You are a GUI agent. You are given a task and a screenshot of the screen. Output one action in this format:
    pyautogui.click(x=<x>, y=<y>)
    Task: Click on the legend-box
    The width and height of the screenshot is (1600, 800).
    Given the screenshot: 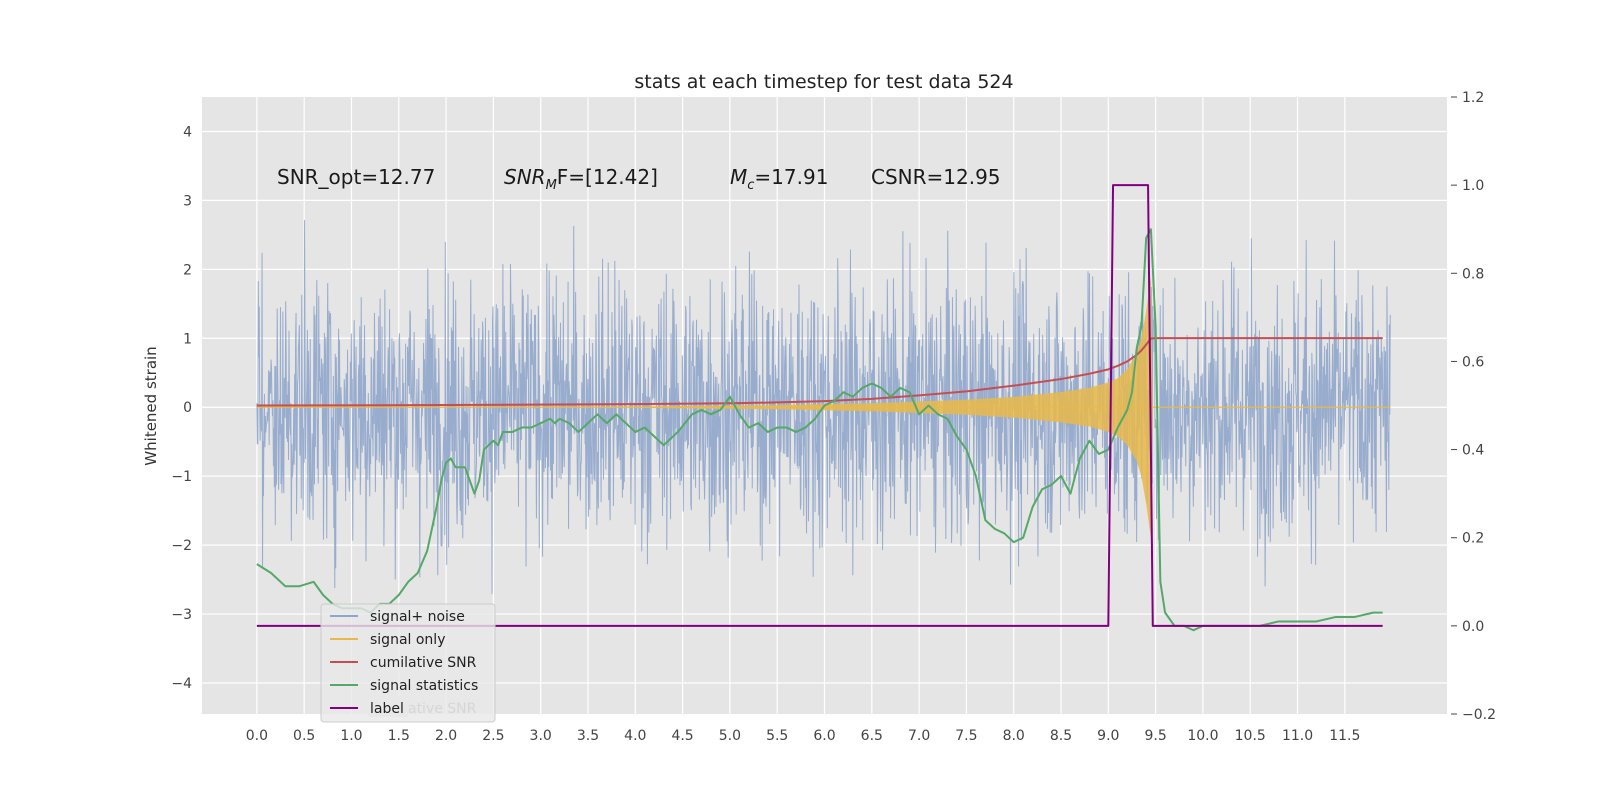 What is the action you would take?
    pyautogui.click(x=408, y=663)
    